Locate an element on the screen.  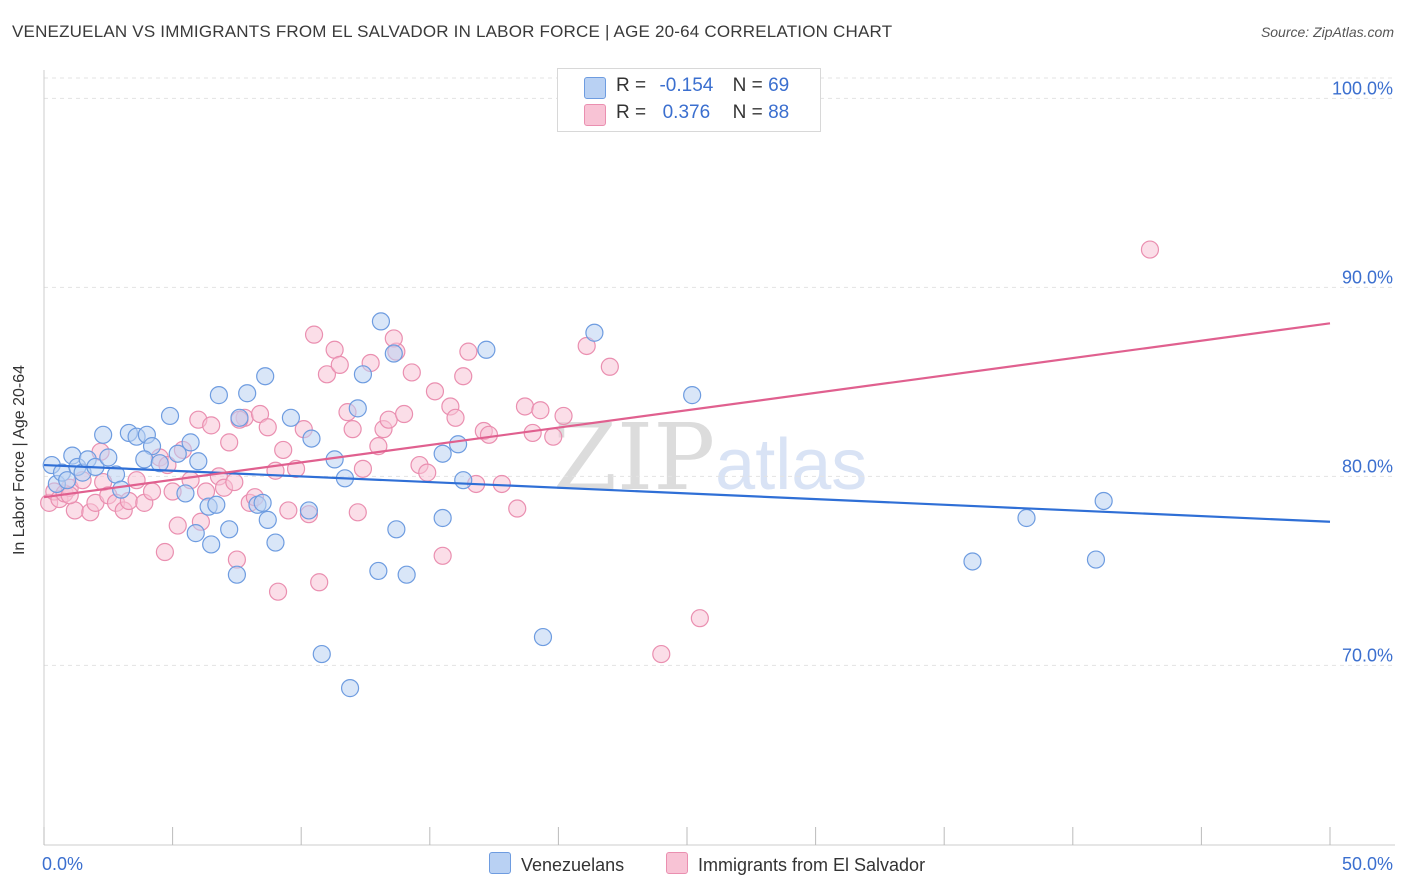
r-value-venezuelans: -0.154 is located at coordinates (686, 85).